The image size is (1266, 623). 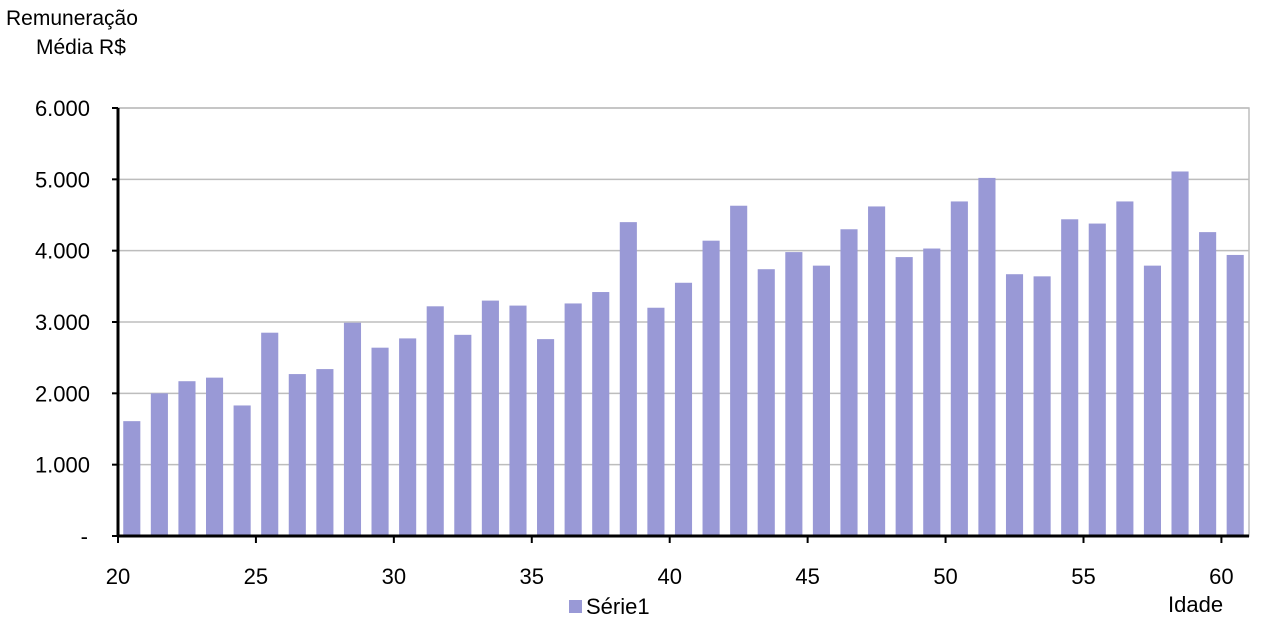 I want to click on y-tick-label: 2.000, so click(x=62, y=393).